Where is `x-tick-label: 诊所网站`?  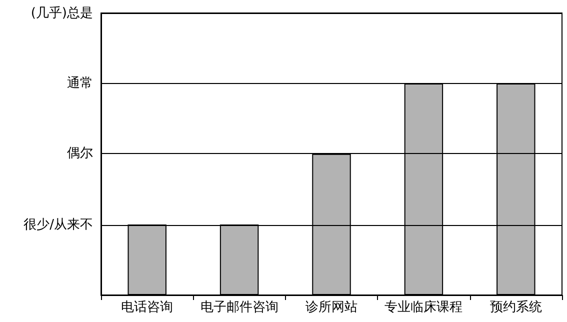 x-tick-label: 诊所网站 is located at coordinates (332, 307).